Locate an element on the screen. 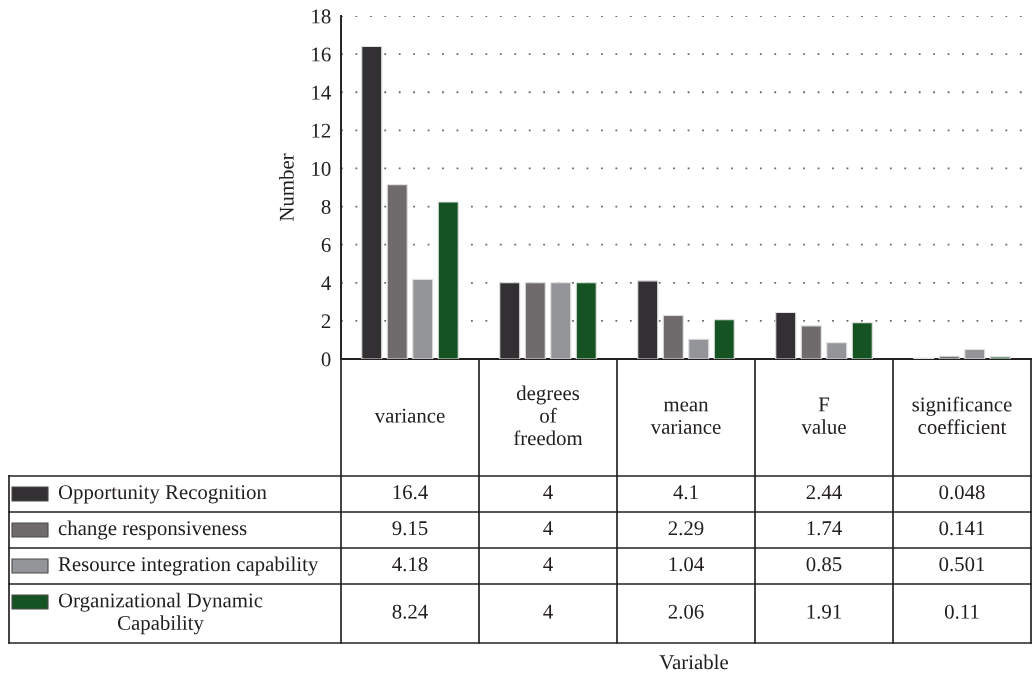  data-label: 0.11 is located at coordinates (961, 611).